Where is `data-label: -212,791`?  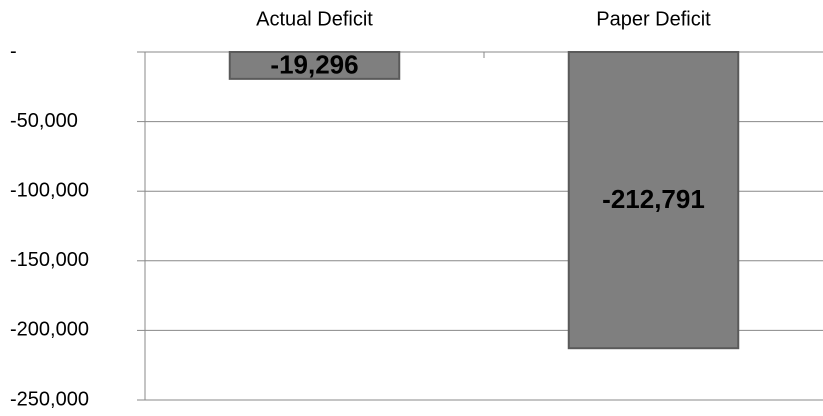
data-label: -212,791 is located at coordinates (653, 199).